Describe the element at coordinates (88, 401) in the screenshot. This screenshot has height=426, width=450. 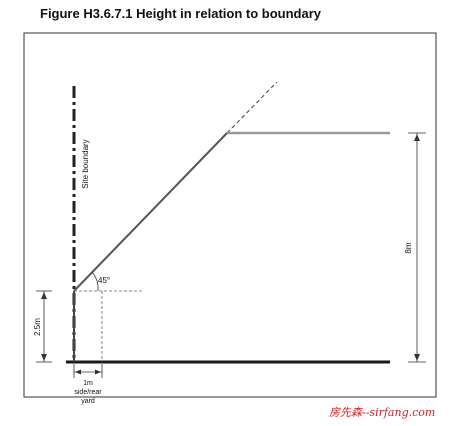
I see `setback-label-line3: yard` at that location.